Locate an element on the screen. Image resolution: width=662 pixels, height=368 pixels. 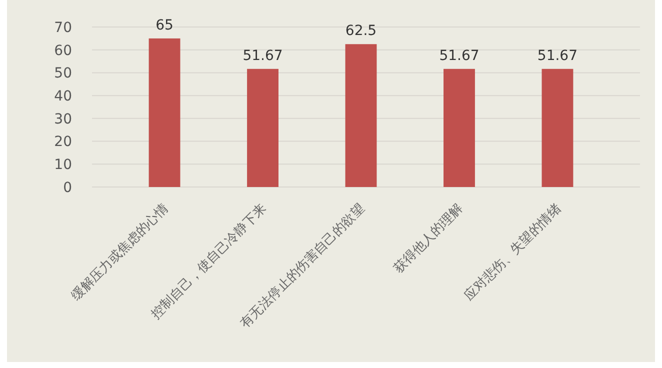
data-label: 65 is located at coordinates (165, 25).